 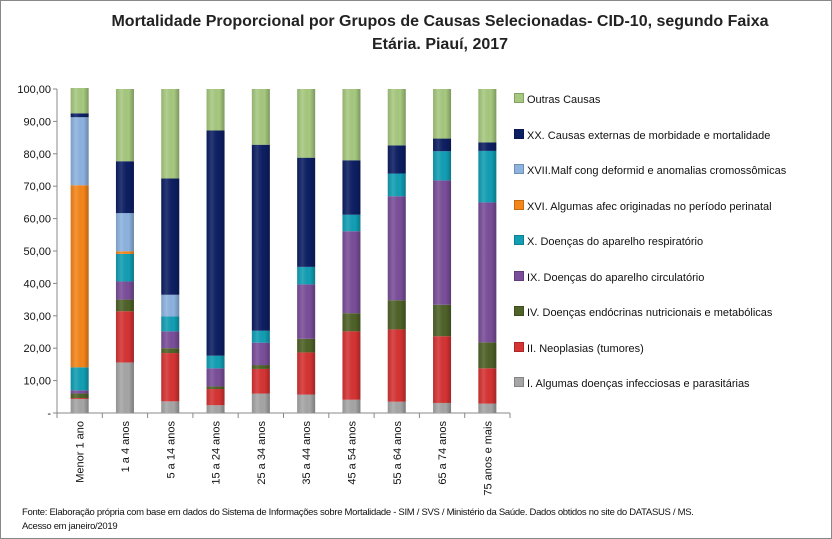 I want to click on legend-label: II. Neoplasias (tumores), so click(x=585, y=348).